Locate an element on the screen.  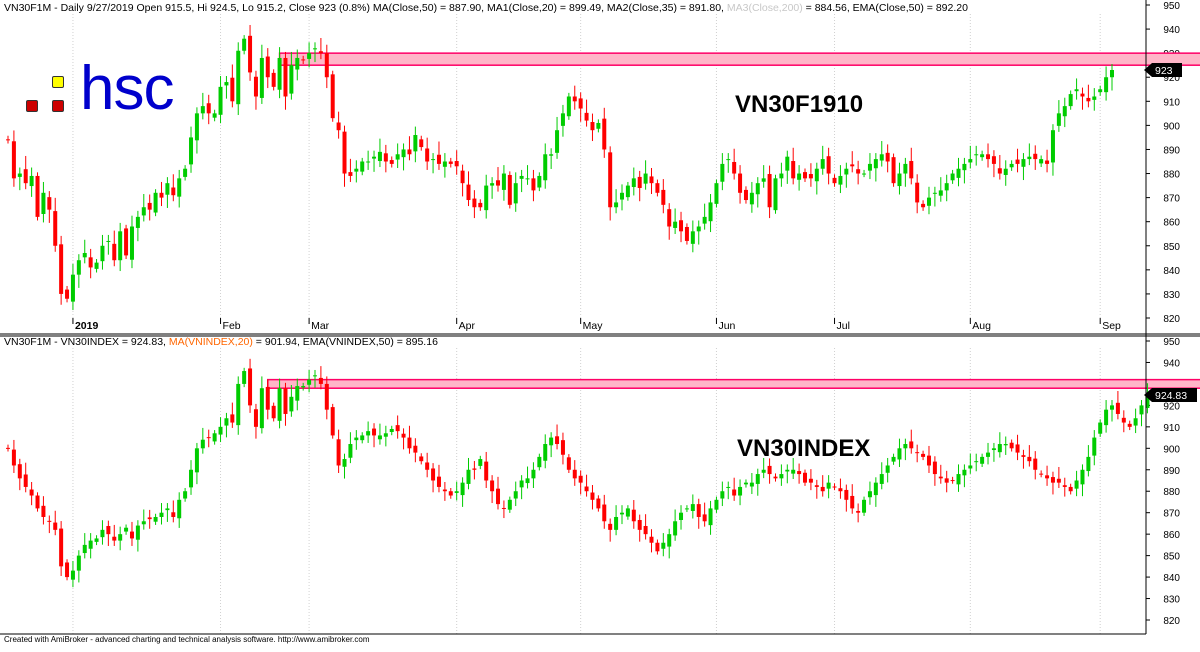
series-watermark: VN30INDEX is located at coordinates (803, 448).